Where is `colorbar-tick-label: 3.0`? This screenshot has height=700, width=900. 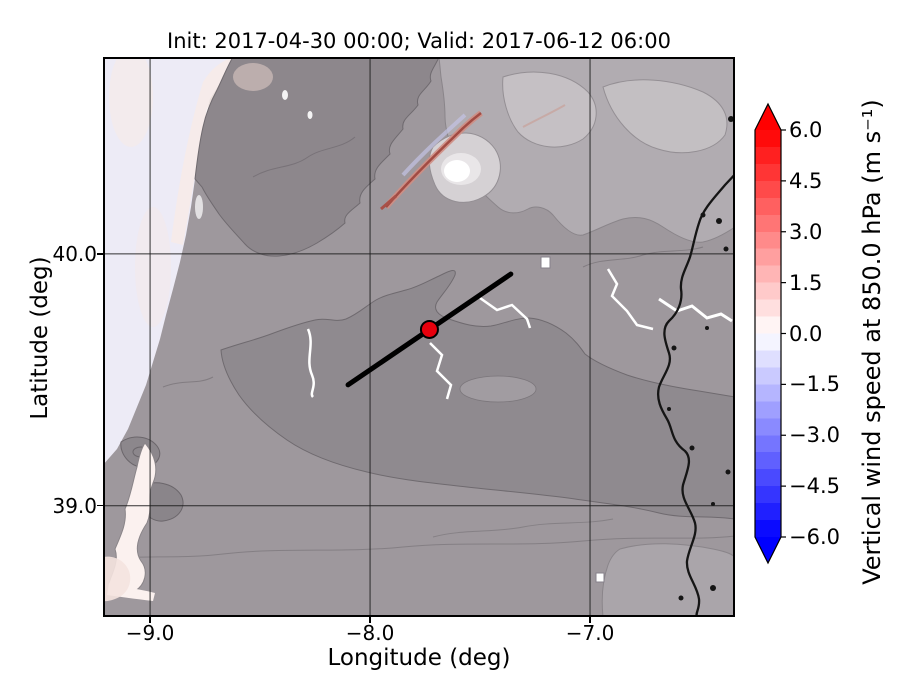
colorbar-tick-label: 3.0 is located at coordinates (806, 231).